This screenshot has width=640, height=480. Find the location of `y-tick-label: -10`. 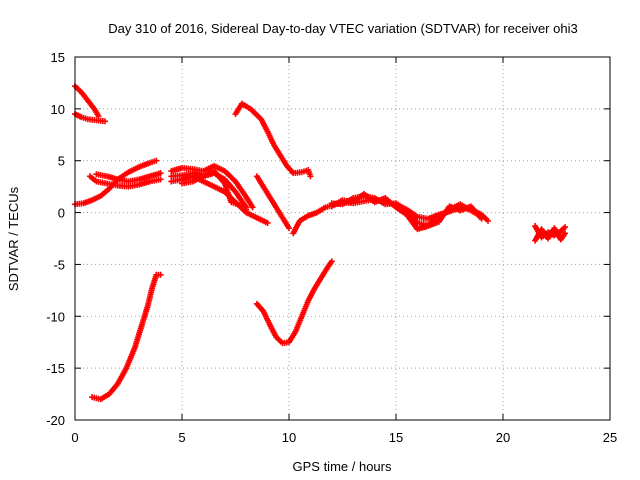

y-tick-label: -10 is located at coordinates (55, 316).